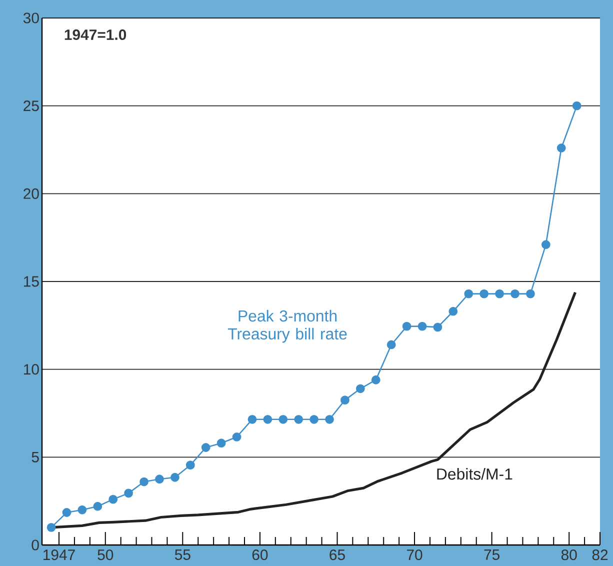 The height and width of the screenshot is (566, 613). What do you see at coordinates (31, 281) in the screenshot?
I see `y-tick-label: 15` at bounding box center [31, 281].